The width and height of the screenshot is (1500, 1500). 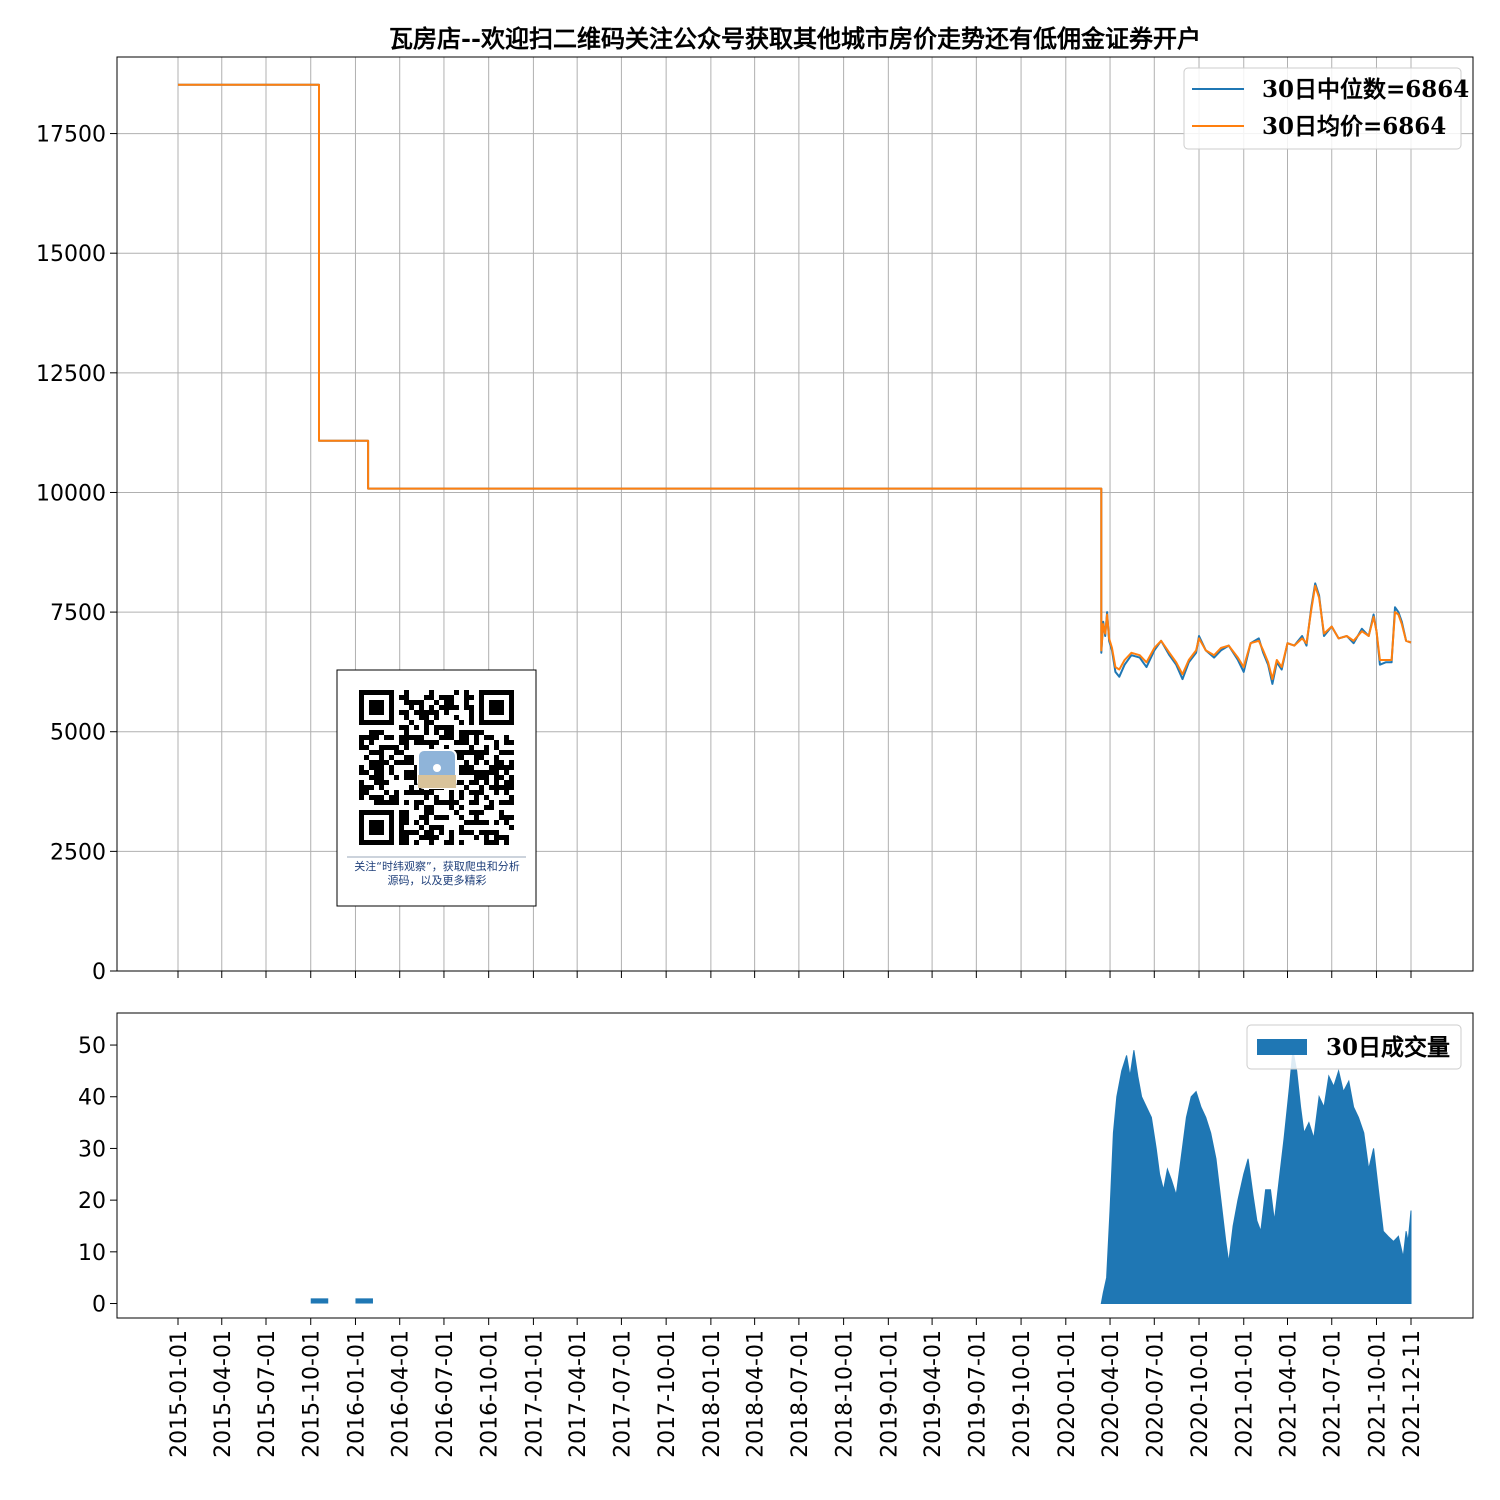 I want to click on qr-caption-line2: 源码，以及更多精彩, so click(x=437, y=880).